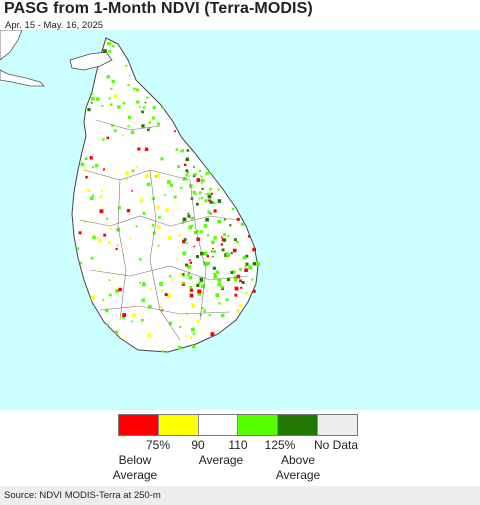 The height and width of the screenshot is (505, 480). What do you see at coordinates (11, 45) in the screenshot?
I see `india-coast` at bounding box center [11, 45].